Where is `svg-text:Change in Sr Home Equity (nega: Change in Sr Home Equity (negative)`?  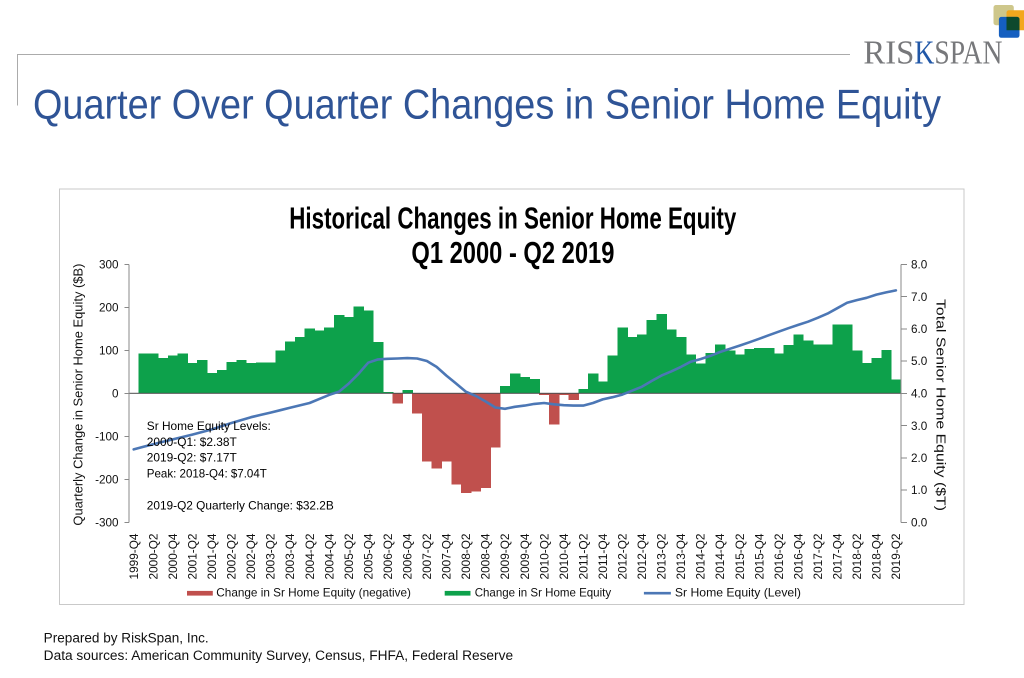 svg-text:Change in Sr Home Equity (nega: Change in Sr Home Equity (negative) is located at coordinates (313, 592).